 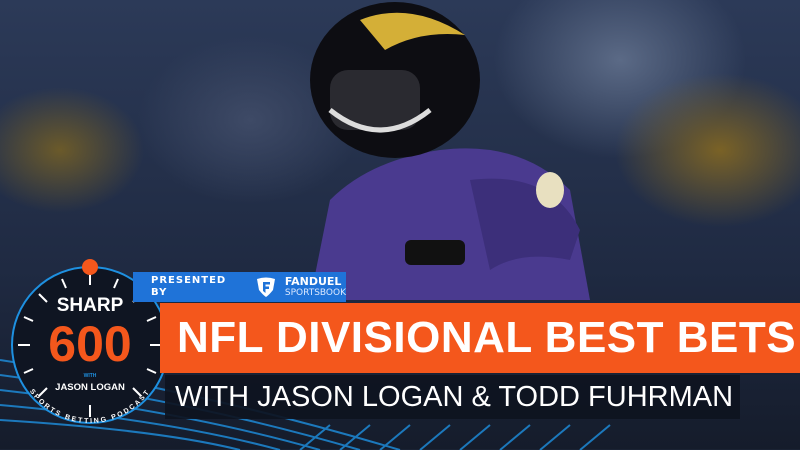 I want to click on stopwatch-crown-icon, so click(x=90, y=267).